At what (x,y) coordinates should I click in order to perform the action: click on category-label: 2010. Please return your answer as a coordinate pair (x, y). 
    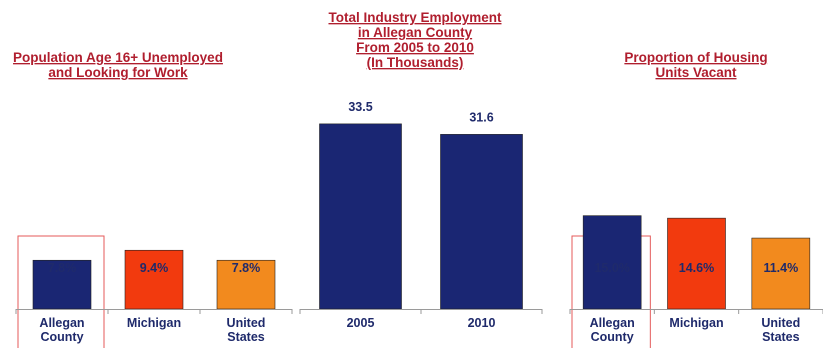
    Looking at the image, I should click on (482, 323).